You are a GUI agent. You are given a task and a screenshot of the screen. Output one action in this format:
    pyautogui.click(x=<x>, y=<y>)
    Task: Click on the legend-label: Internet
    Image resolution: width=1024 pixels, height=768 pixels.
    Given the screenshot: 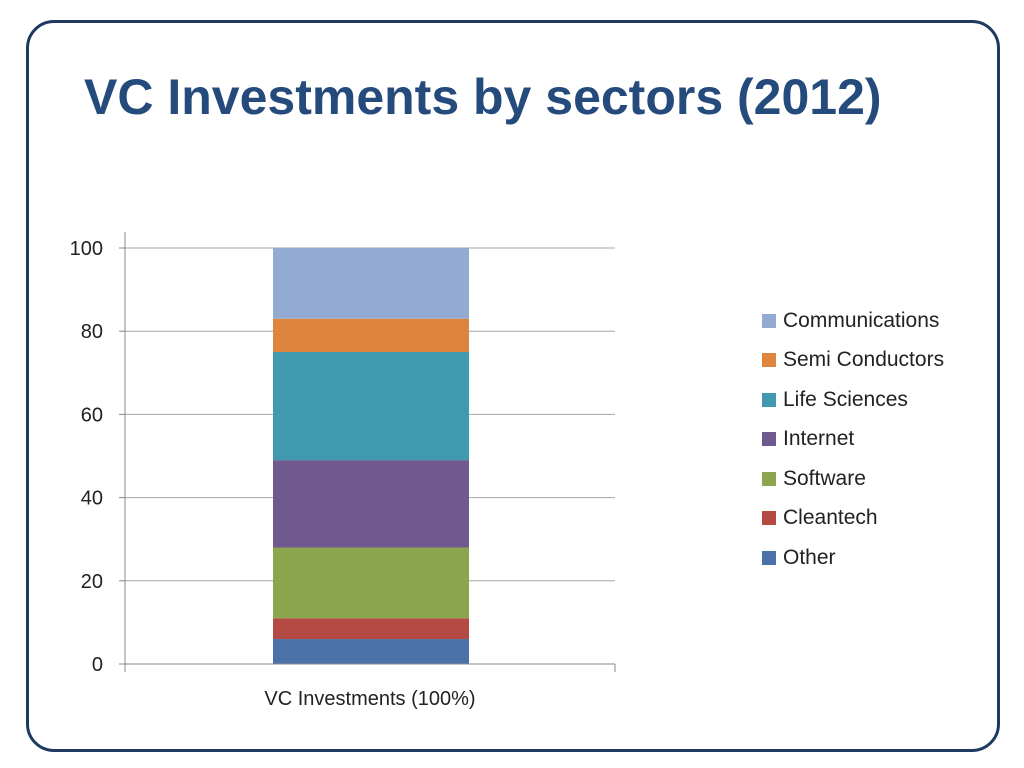 What is the action you would take?
    pyautogui.click(x=819, y=439)
    